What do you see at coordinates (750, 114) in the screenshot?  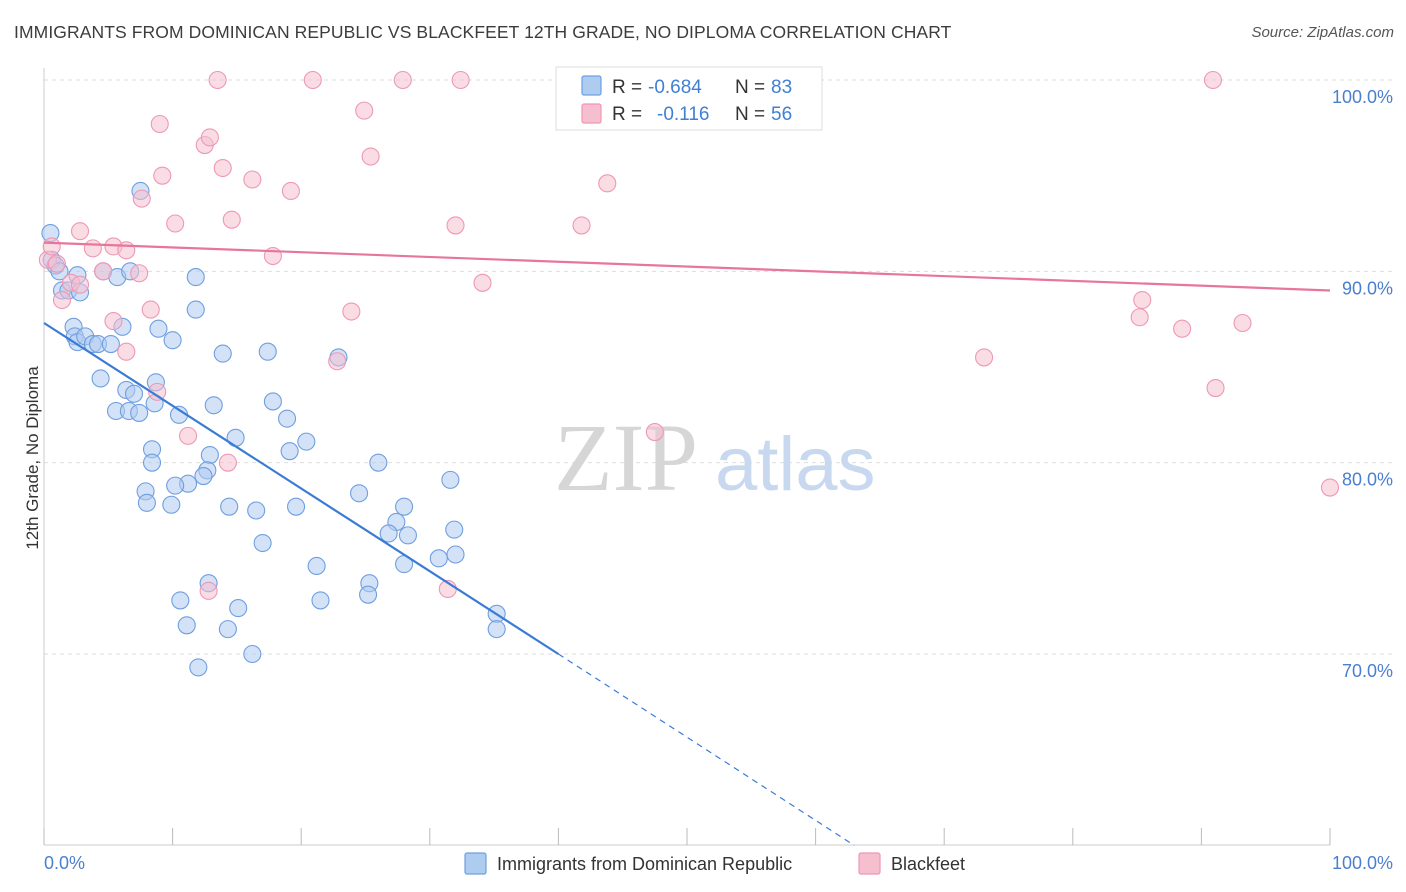 I see `legend-n-label-pink: N =` at bounding box center [750, 114].